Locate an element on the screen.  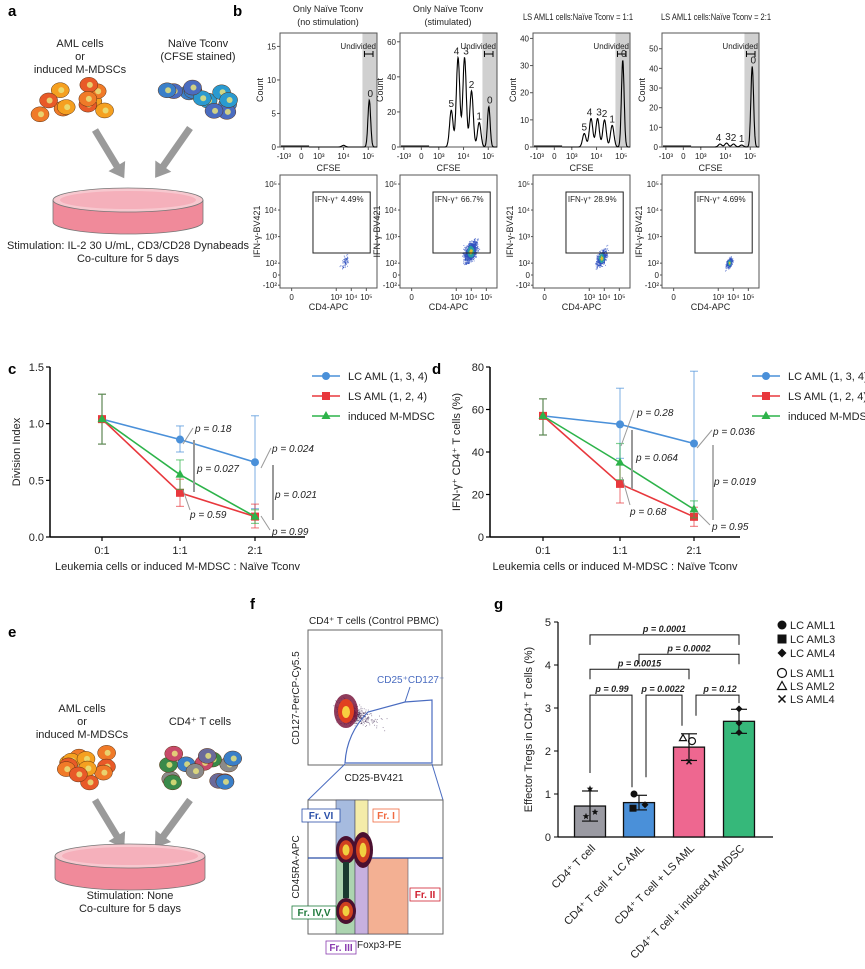
diamond-marker is located at coordinates (739, 709).